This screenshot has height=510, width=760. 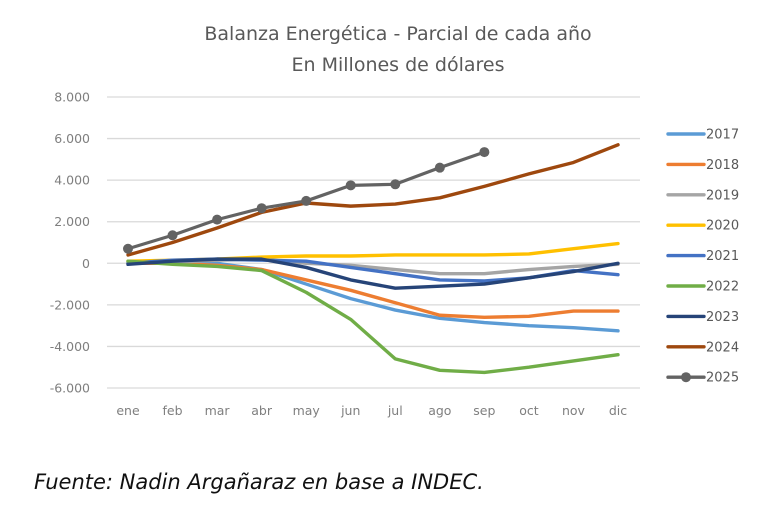 I want to click on legend-item-2019: 2019, so click(x=702, y=195).